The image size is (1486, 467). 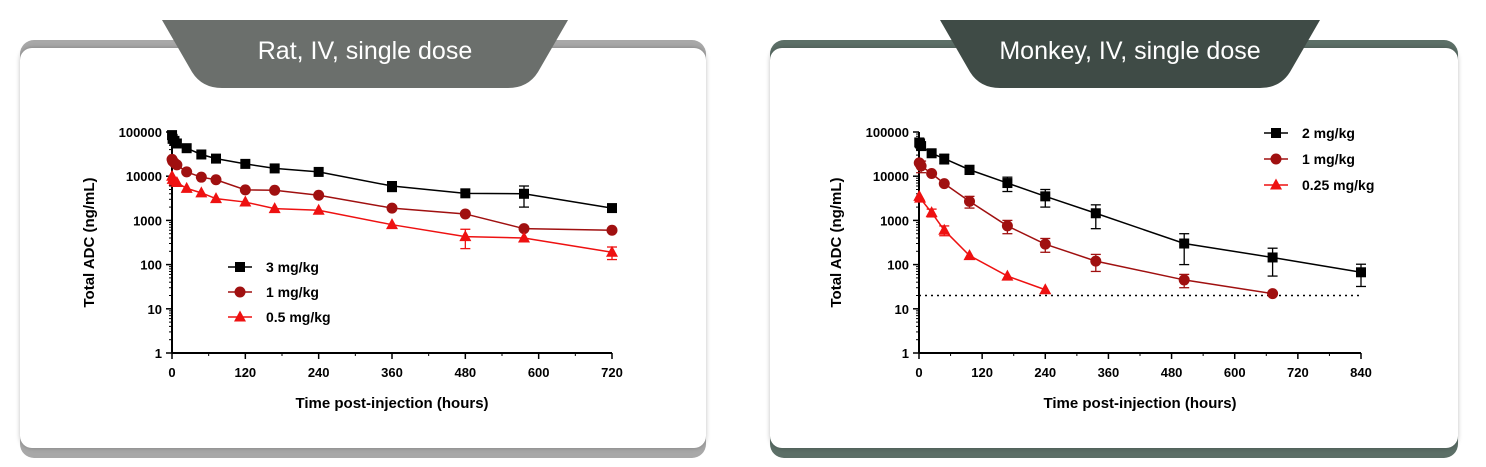 What do you see at coordinates (1139, 403) in the screenshot?
I see `x-axis-label: Time post-injection (hours)` at bounding box center [1139, 403].